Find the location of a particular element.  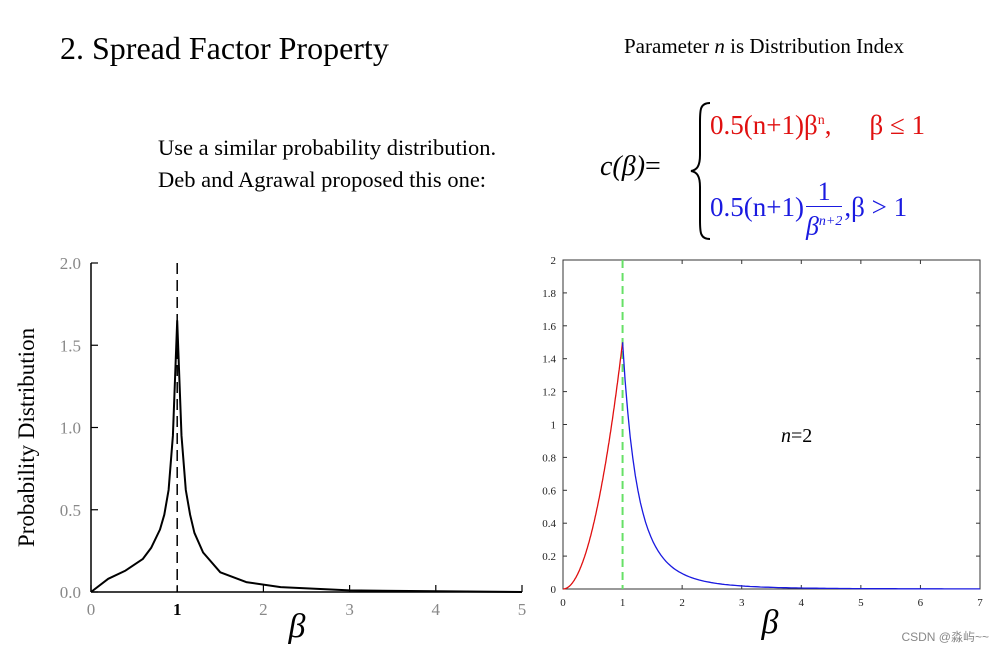

case2-cond: β > 1 is located at coordinates (879, 207).